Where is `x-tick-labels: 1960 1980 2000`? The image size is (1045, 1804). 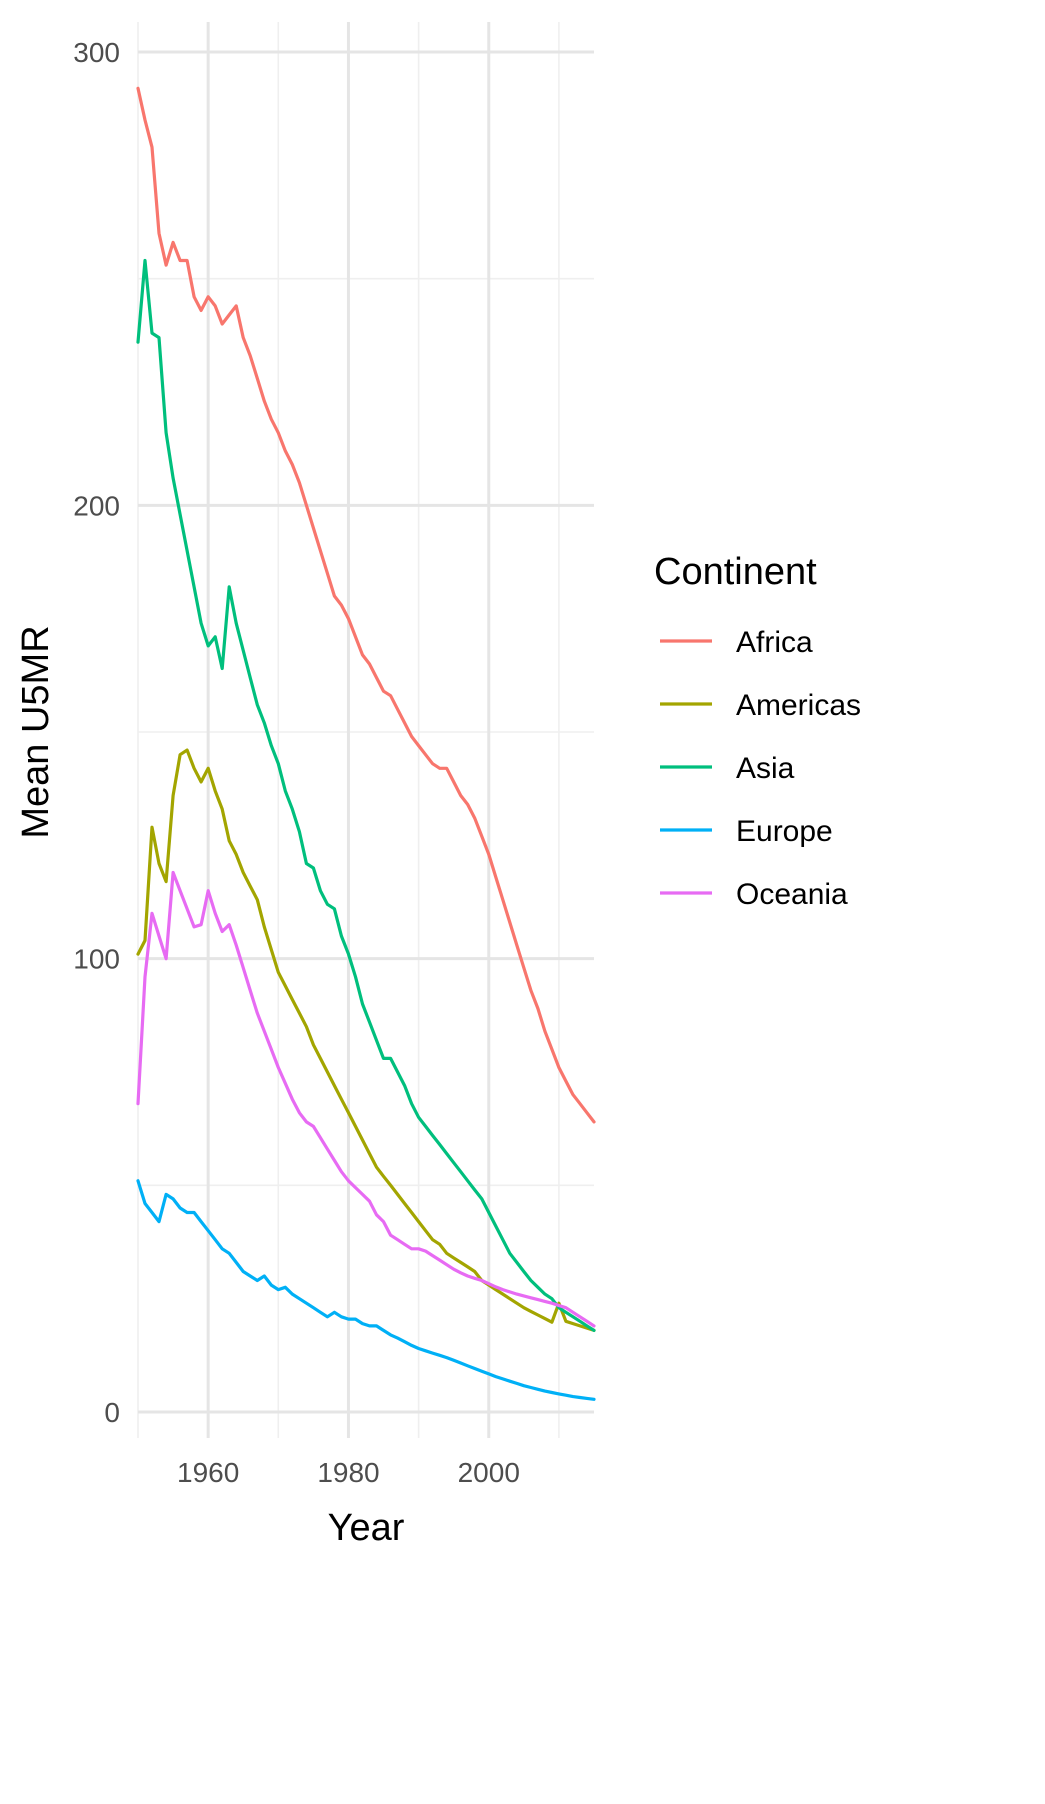
x-tick-labels: 1960 1980 2000 is located at coordinates (348, 1472).